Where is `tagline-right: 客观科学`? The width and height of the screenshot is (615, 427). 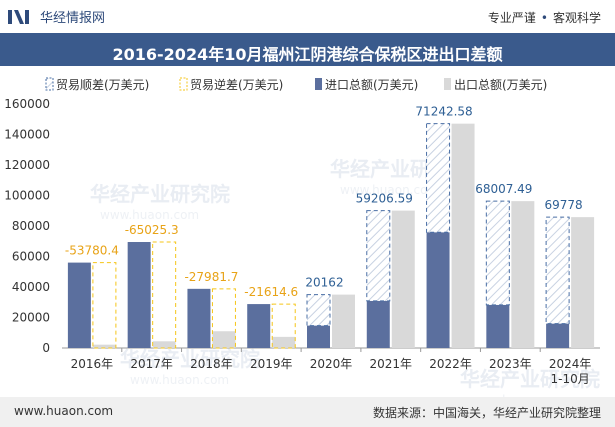 tagline-right: 客观科学 is located at coordinates (576, 18).